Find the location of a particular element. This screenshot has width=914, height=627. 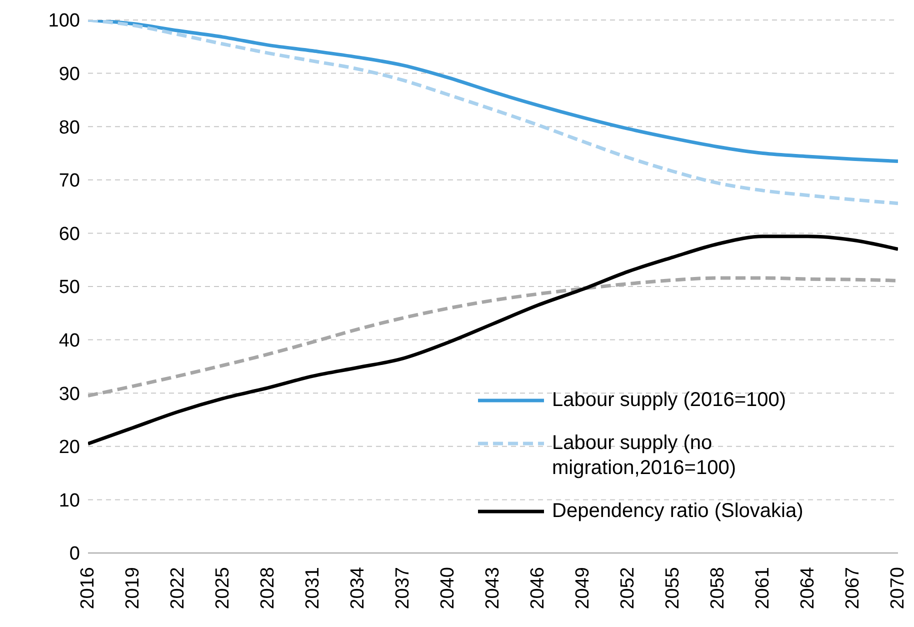

x-tick-label: 2067 is located at coordinates (853, 588).